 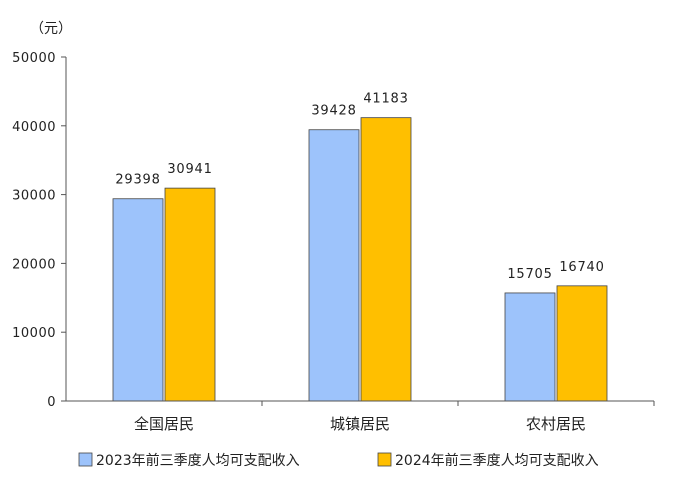 I want to click on x-category-label: 农村居民, so click(x=556, y=424).